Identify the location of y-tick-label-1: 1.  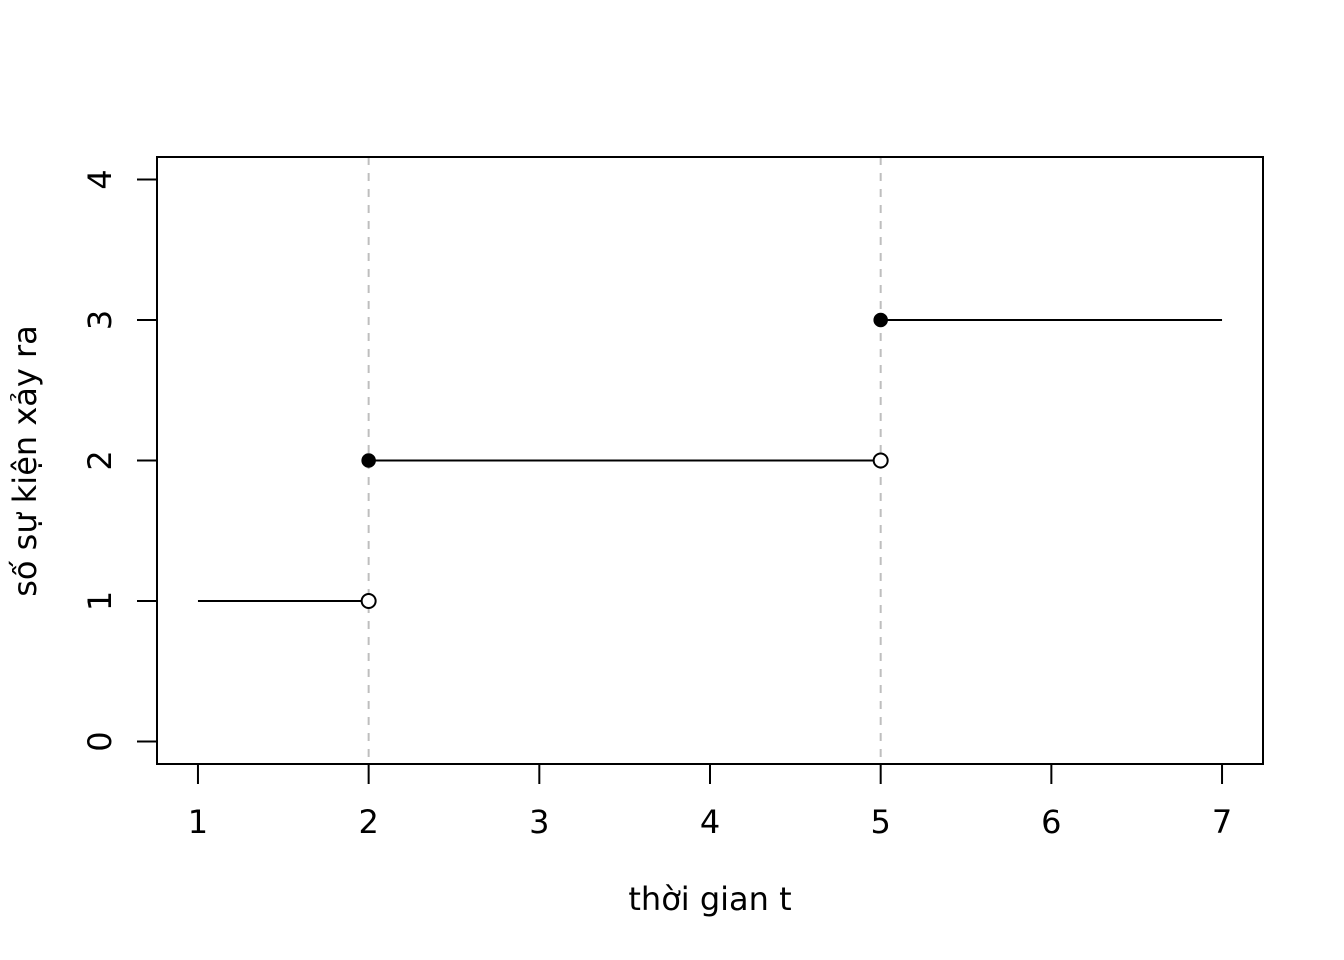
(100, 601).